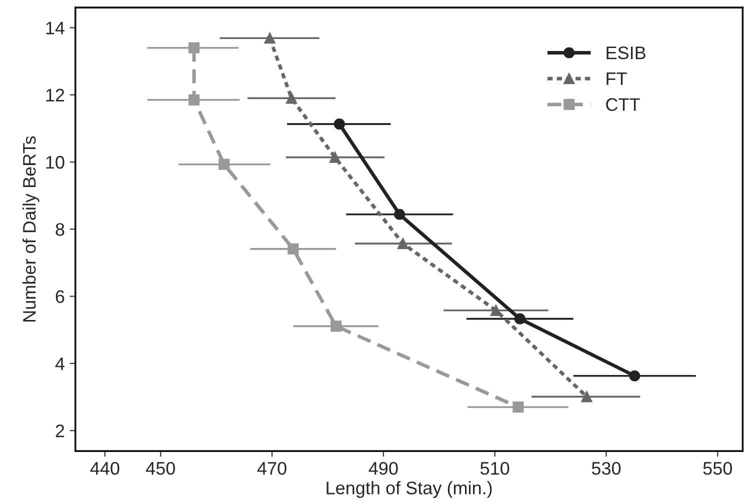 Image resolution: width=754 pixels, height=504 pixels. What do you see at coordinates (271, 468) in the screenshot?
I see `x-tick-label: 470` at bounding box center [271, 468].